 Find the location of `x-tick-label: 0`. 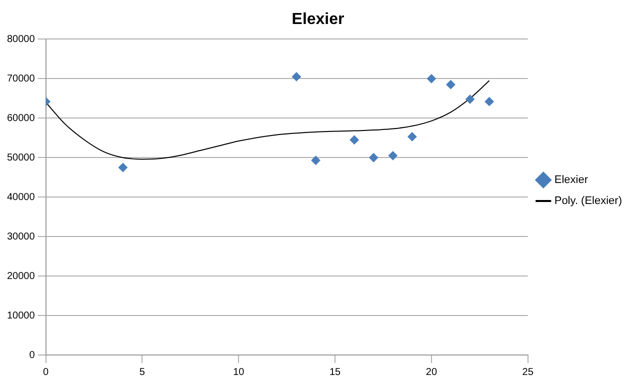

x-tick-label: 0 is located at coordinates (46, 372).